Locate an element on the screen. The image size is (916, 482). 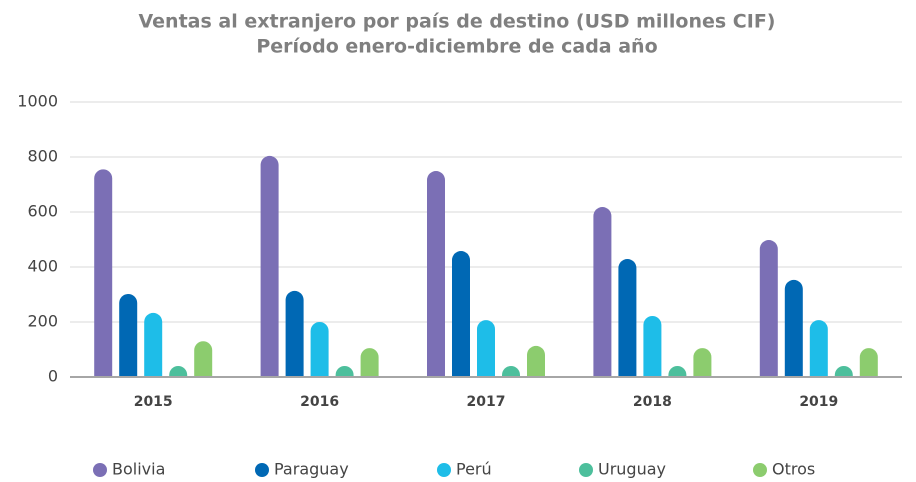
x-tick-label: 2015 is located at coordinates (153, 402).